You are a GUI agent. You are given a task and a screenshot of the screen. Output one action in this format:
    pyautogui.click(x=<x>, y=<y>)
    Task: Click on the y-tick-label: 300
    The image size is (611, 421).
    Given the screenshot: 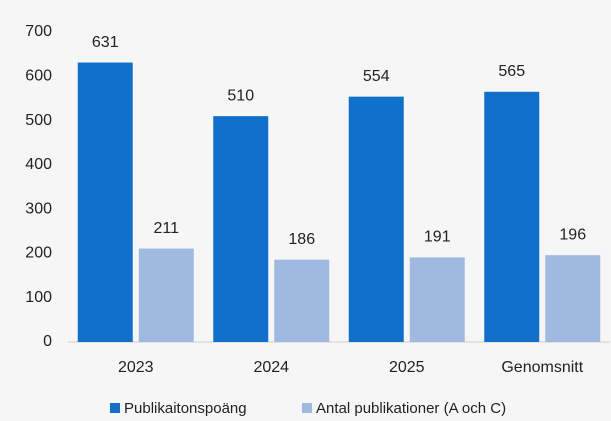 What is the action you would take?
    pyautogui.click(x=38, y=208)
    